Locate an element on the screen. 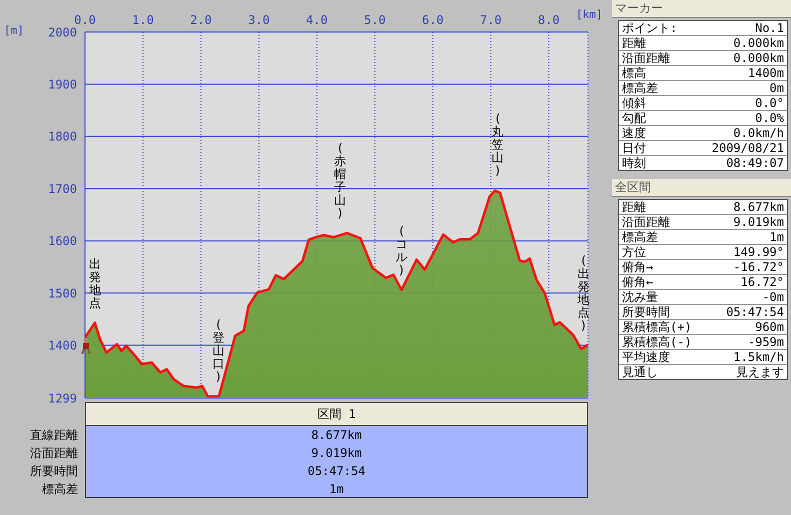 This screenshot has width=791, height=515. text: 全区間 is located at coordinates (701, 188).